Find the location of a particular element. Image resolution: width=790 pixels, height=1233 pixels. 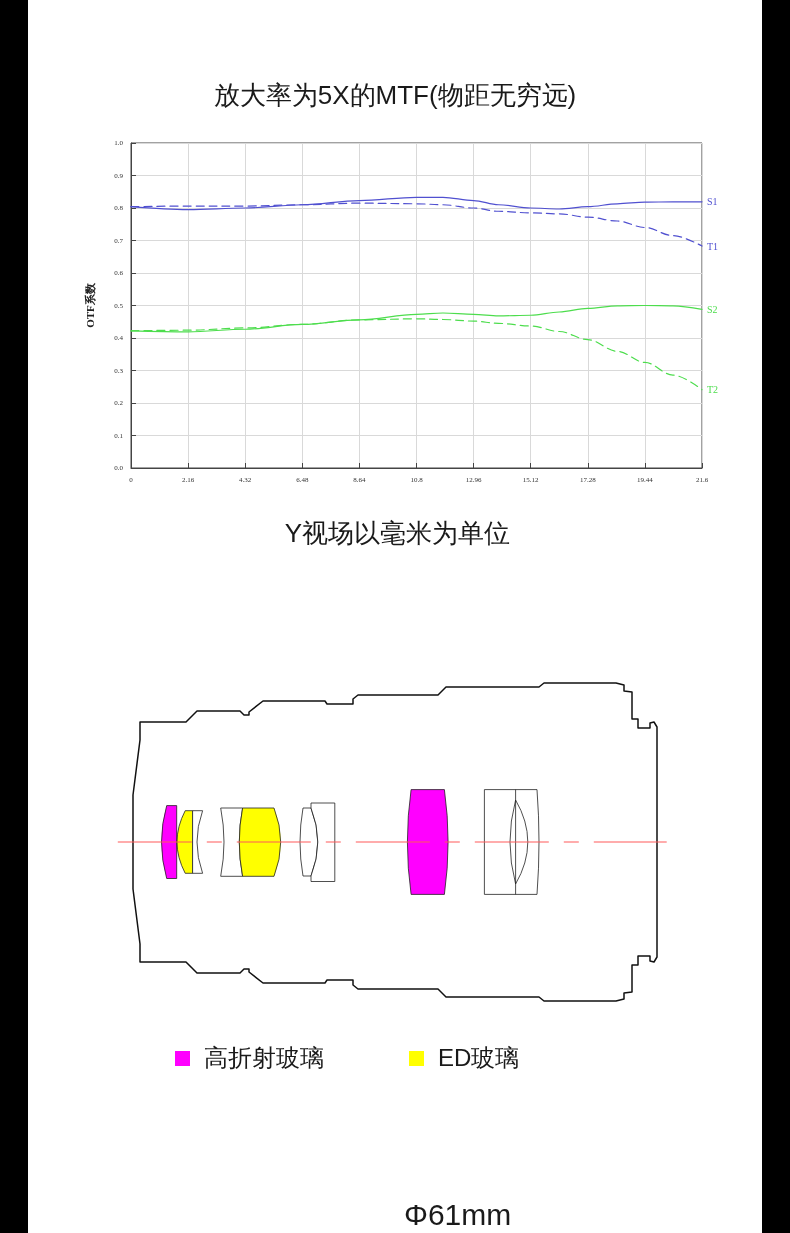

text: Φ61mm is located at coordinates (458, 1214).